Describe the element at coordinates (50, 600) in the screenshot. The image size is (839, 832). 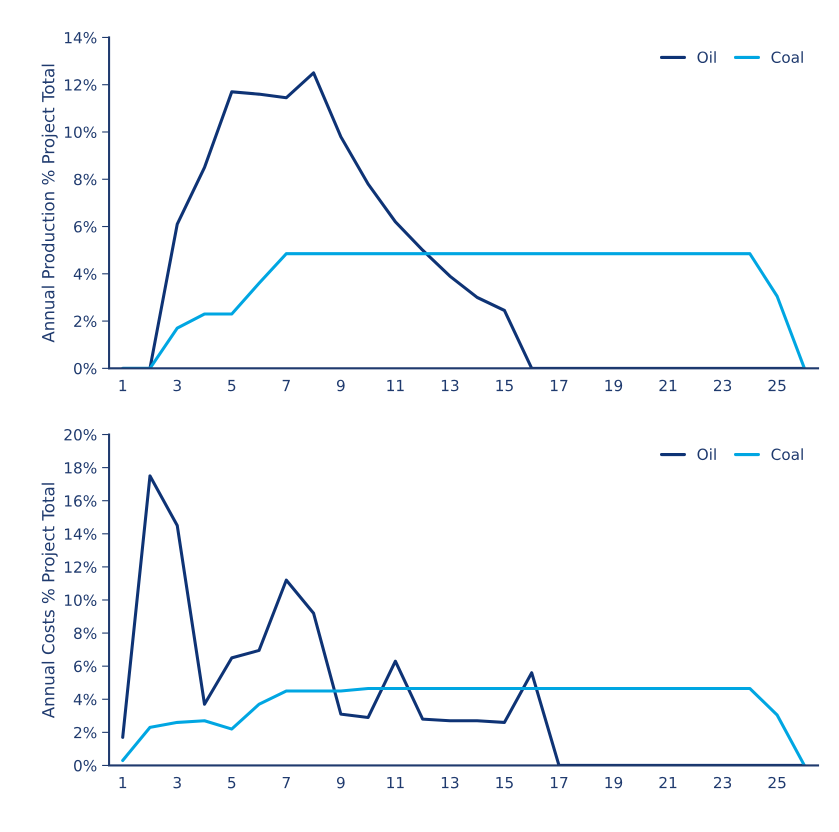
I see `y-axis-title: Annual Costs % Project Total` at that location.